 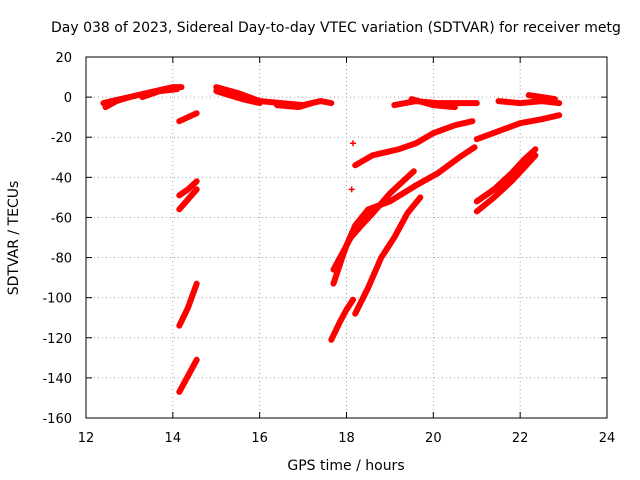 I want to click on y-tick-label: 0, so click(x=68, y=98).